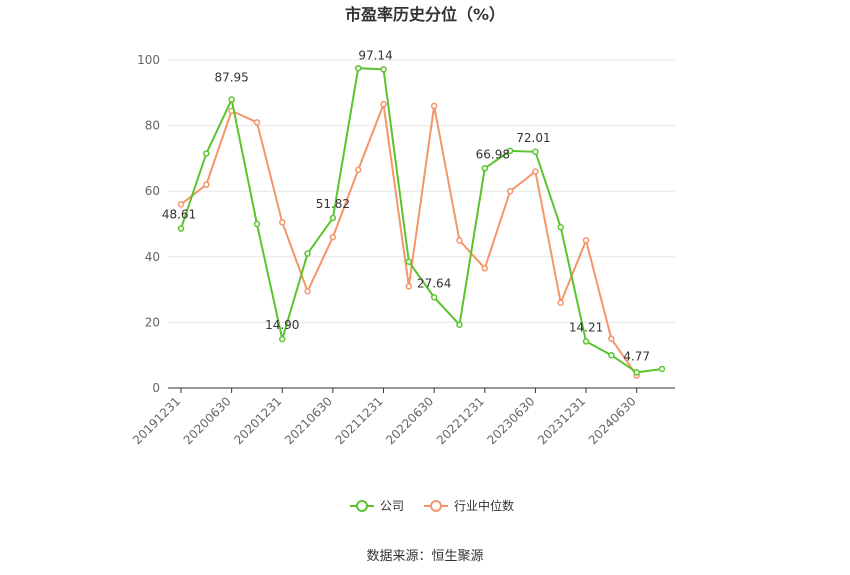  I want to click on legend: 公司 行业中位数, so click(432, 505).